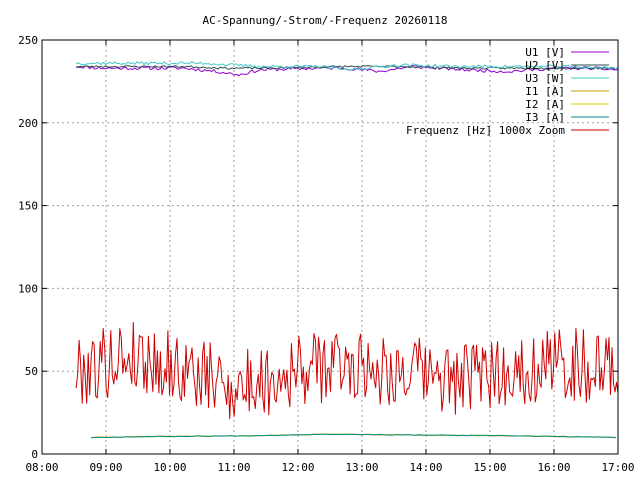  What do you see at coordinates (545, 78) in the screenshot?
I see `legend-label: U3 [W]` at bounding box center [545, 78].